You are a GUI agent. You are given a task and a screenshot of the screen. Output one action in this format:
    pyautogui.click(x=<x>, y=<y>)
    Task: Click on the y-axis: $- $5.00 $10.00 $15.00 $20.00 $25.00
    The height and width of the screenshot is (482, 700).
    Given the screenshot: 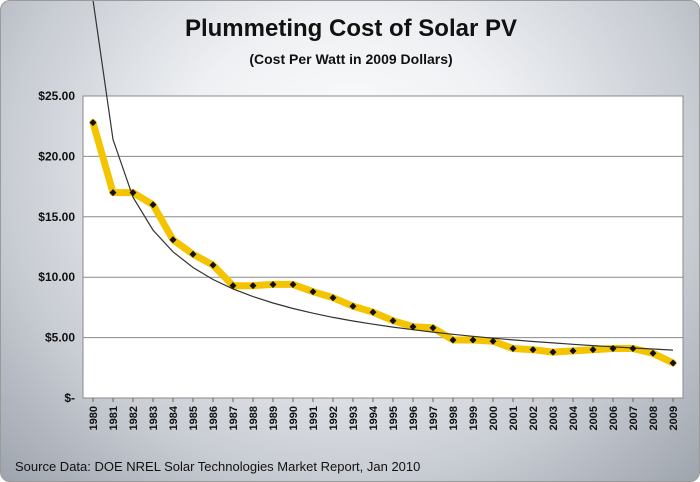 What is the action you would take?
    pyautogui.click(x=56, y=247)
    